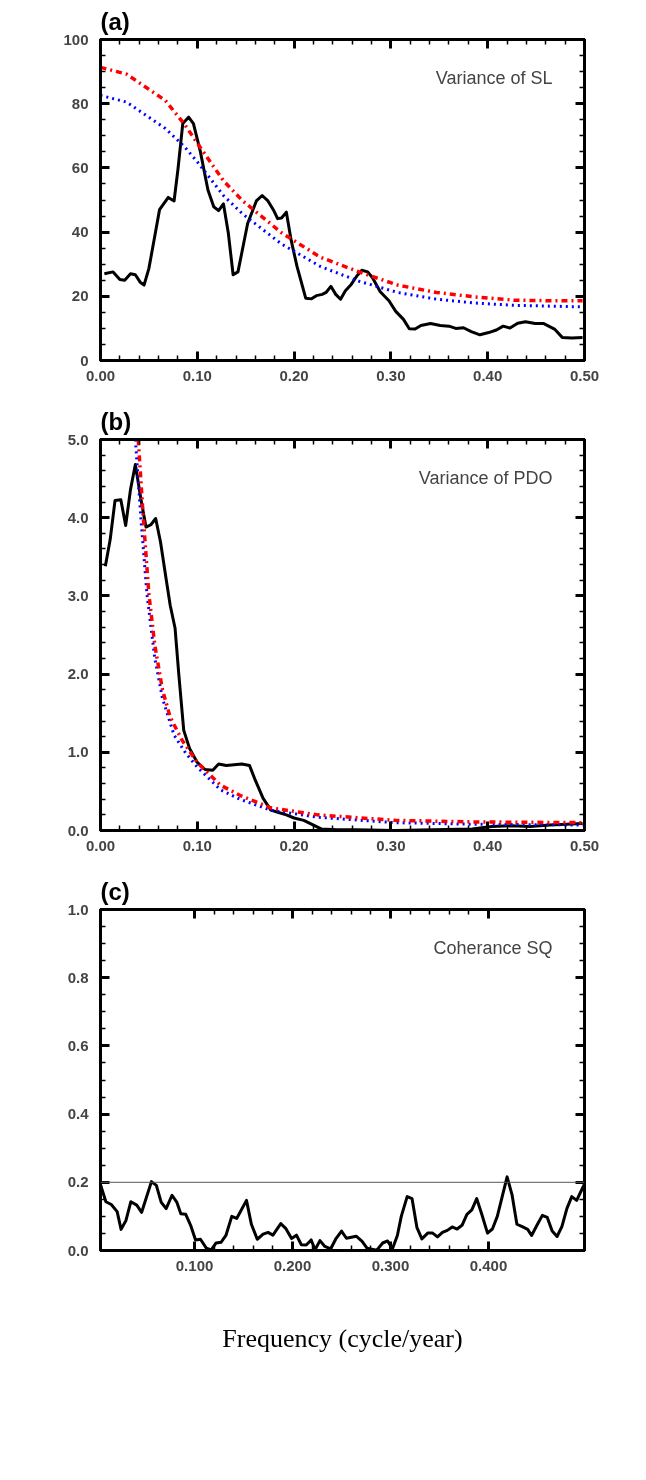 This screenshot has height=1480, width=646. What do you see at coordinates (115, 21) in the screenshot?
I see `chart-title: (a)` at bounding box center [115, 21].